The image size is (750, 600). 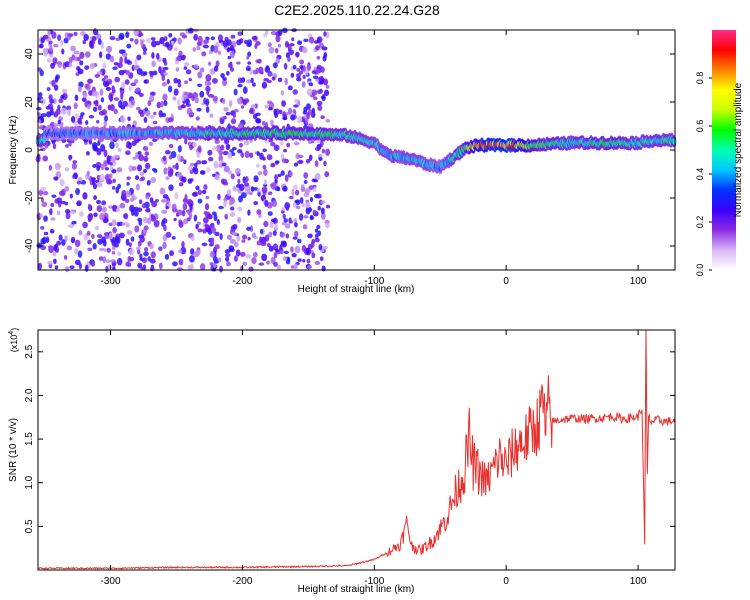 What do you see at coordinates (349, 54) in the screenshot?
I see `spectrogram-y-tick: 40` at bounding box center [349, 54].